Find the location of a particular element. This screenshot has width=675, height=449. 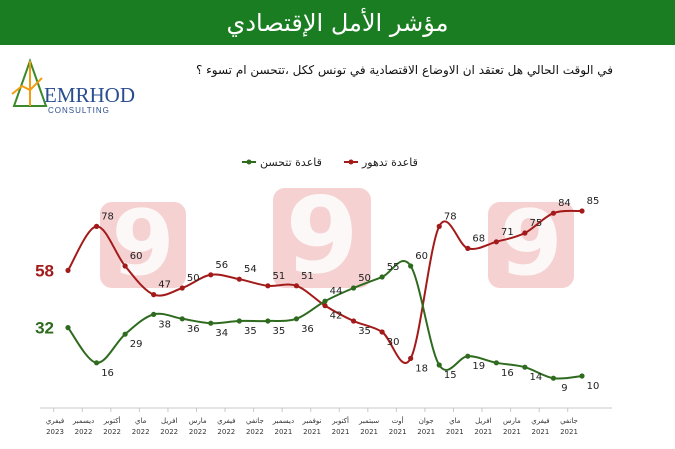

legend-improve-text: قاعدة تتحسن is located at coordinates (291, 162).